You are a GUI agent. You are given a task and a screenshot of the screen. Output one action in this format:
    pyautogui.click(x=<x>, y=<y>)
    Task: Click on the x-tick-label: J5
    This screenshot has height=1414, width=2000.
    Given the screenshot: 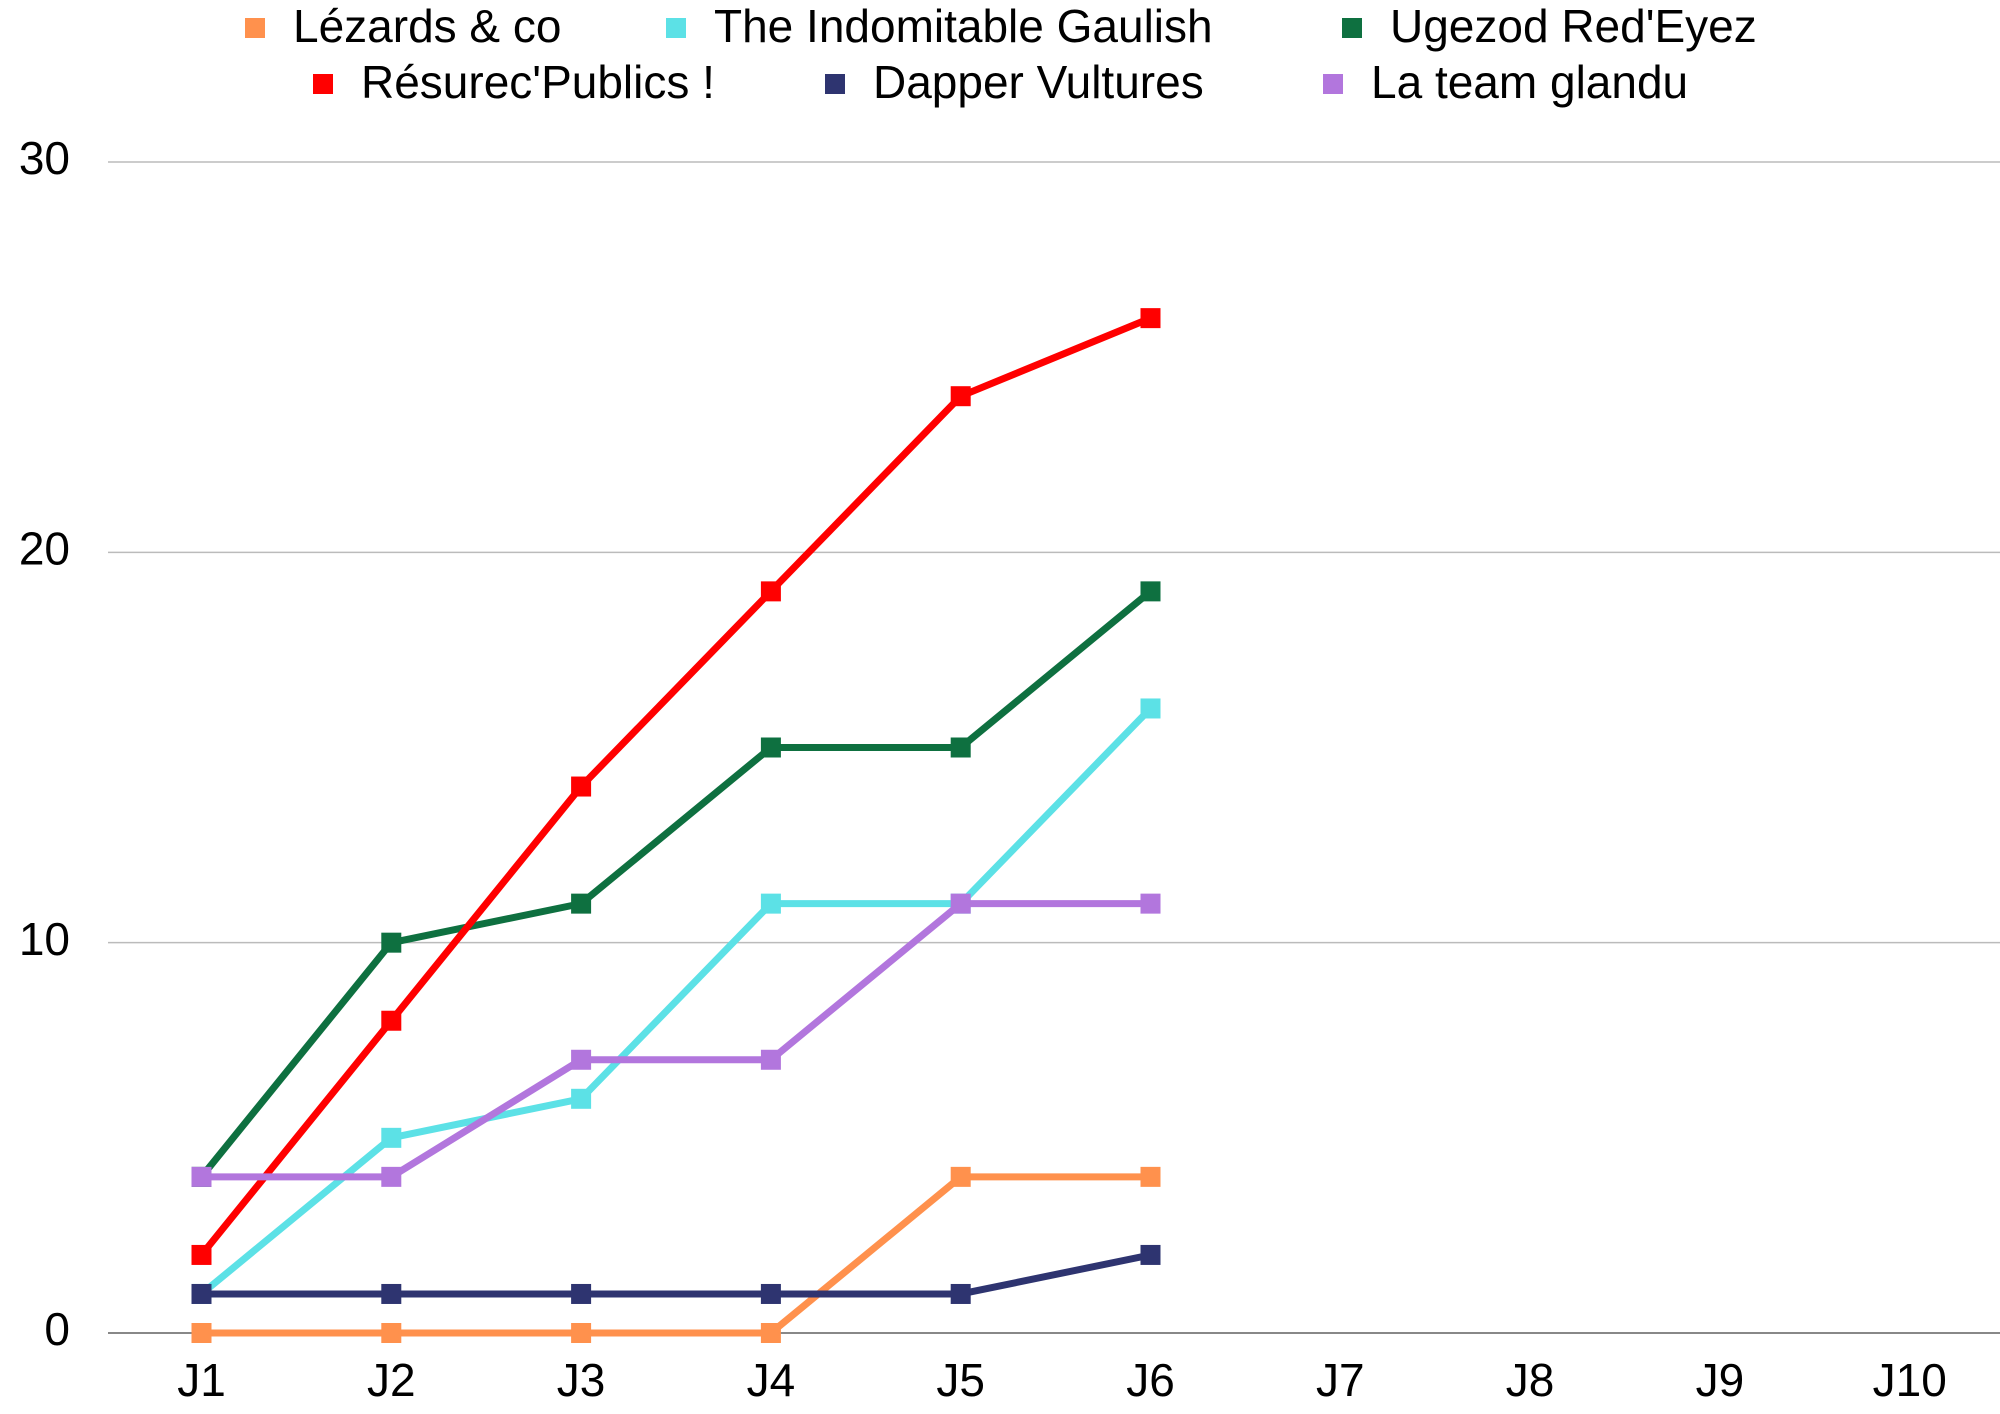 What is the action you would take?
    pyautogui.click(x=960, y=1380)
    